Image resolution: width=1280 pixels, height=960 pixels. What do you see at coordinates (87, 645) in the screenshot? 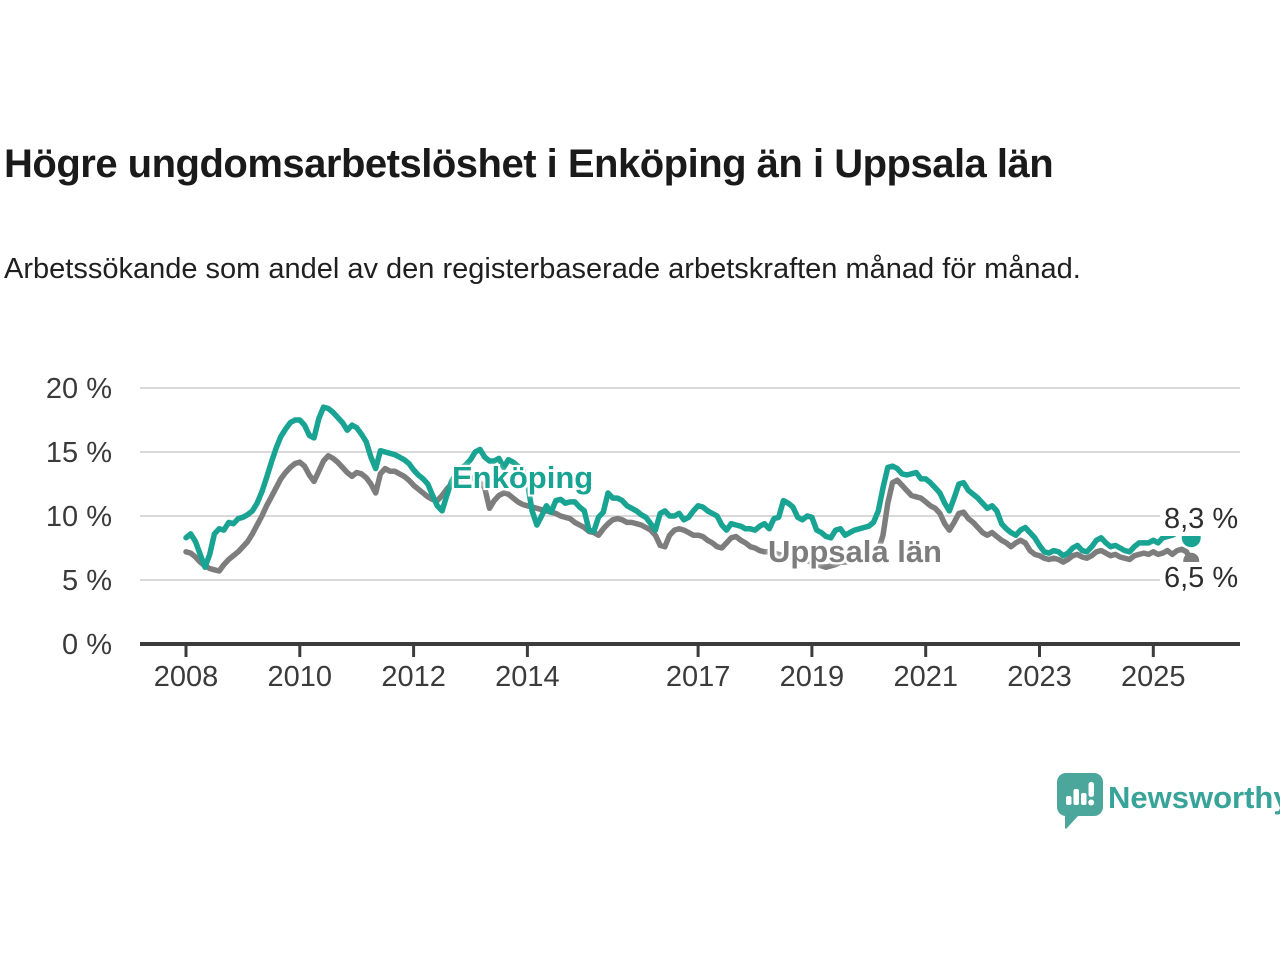
I see `y-tick-label-0: 0 %` at bounding box center [87, 645].